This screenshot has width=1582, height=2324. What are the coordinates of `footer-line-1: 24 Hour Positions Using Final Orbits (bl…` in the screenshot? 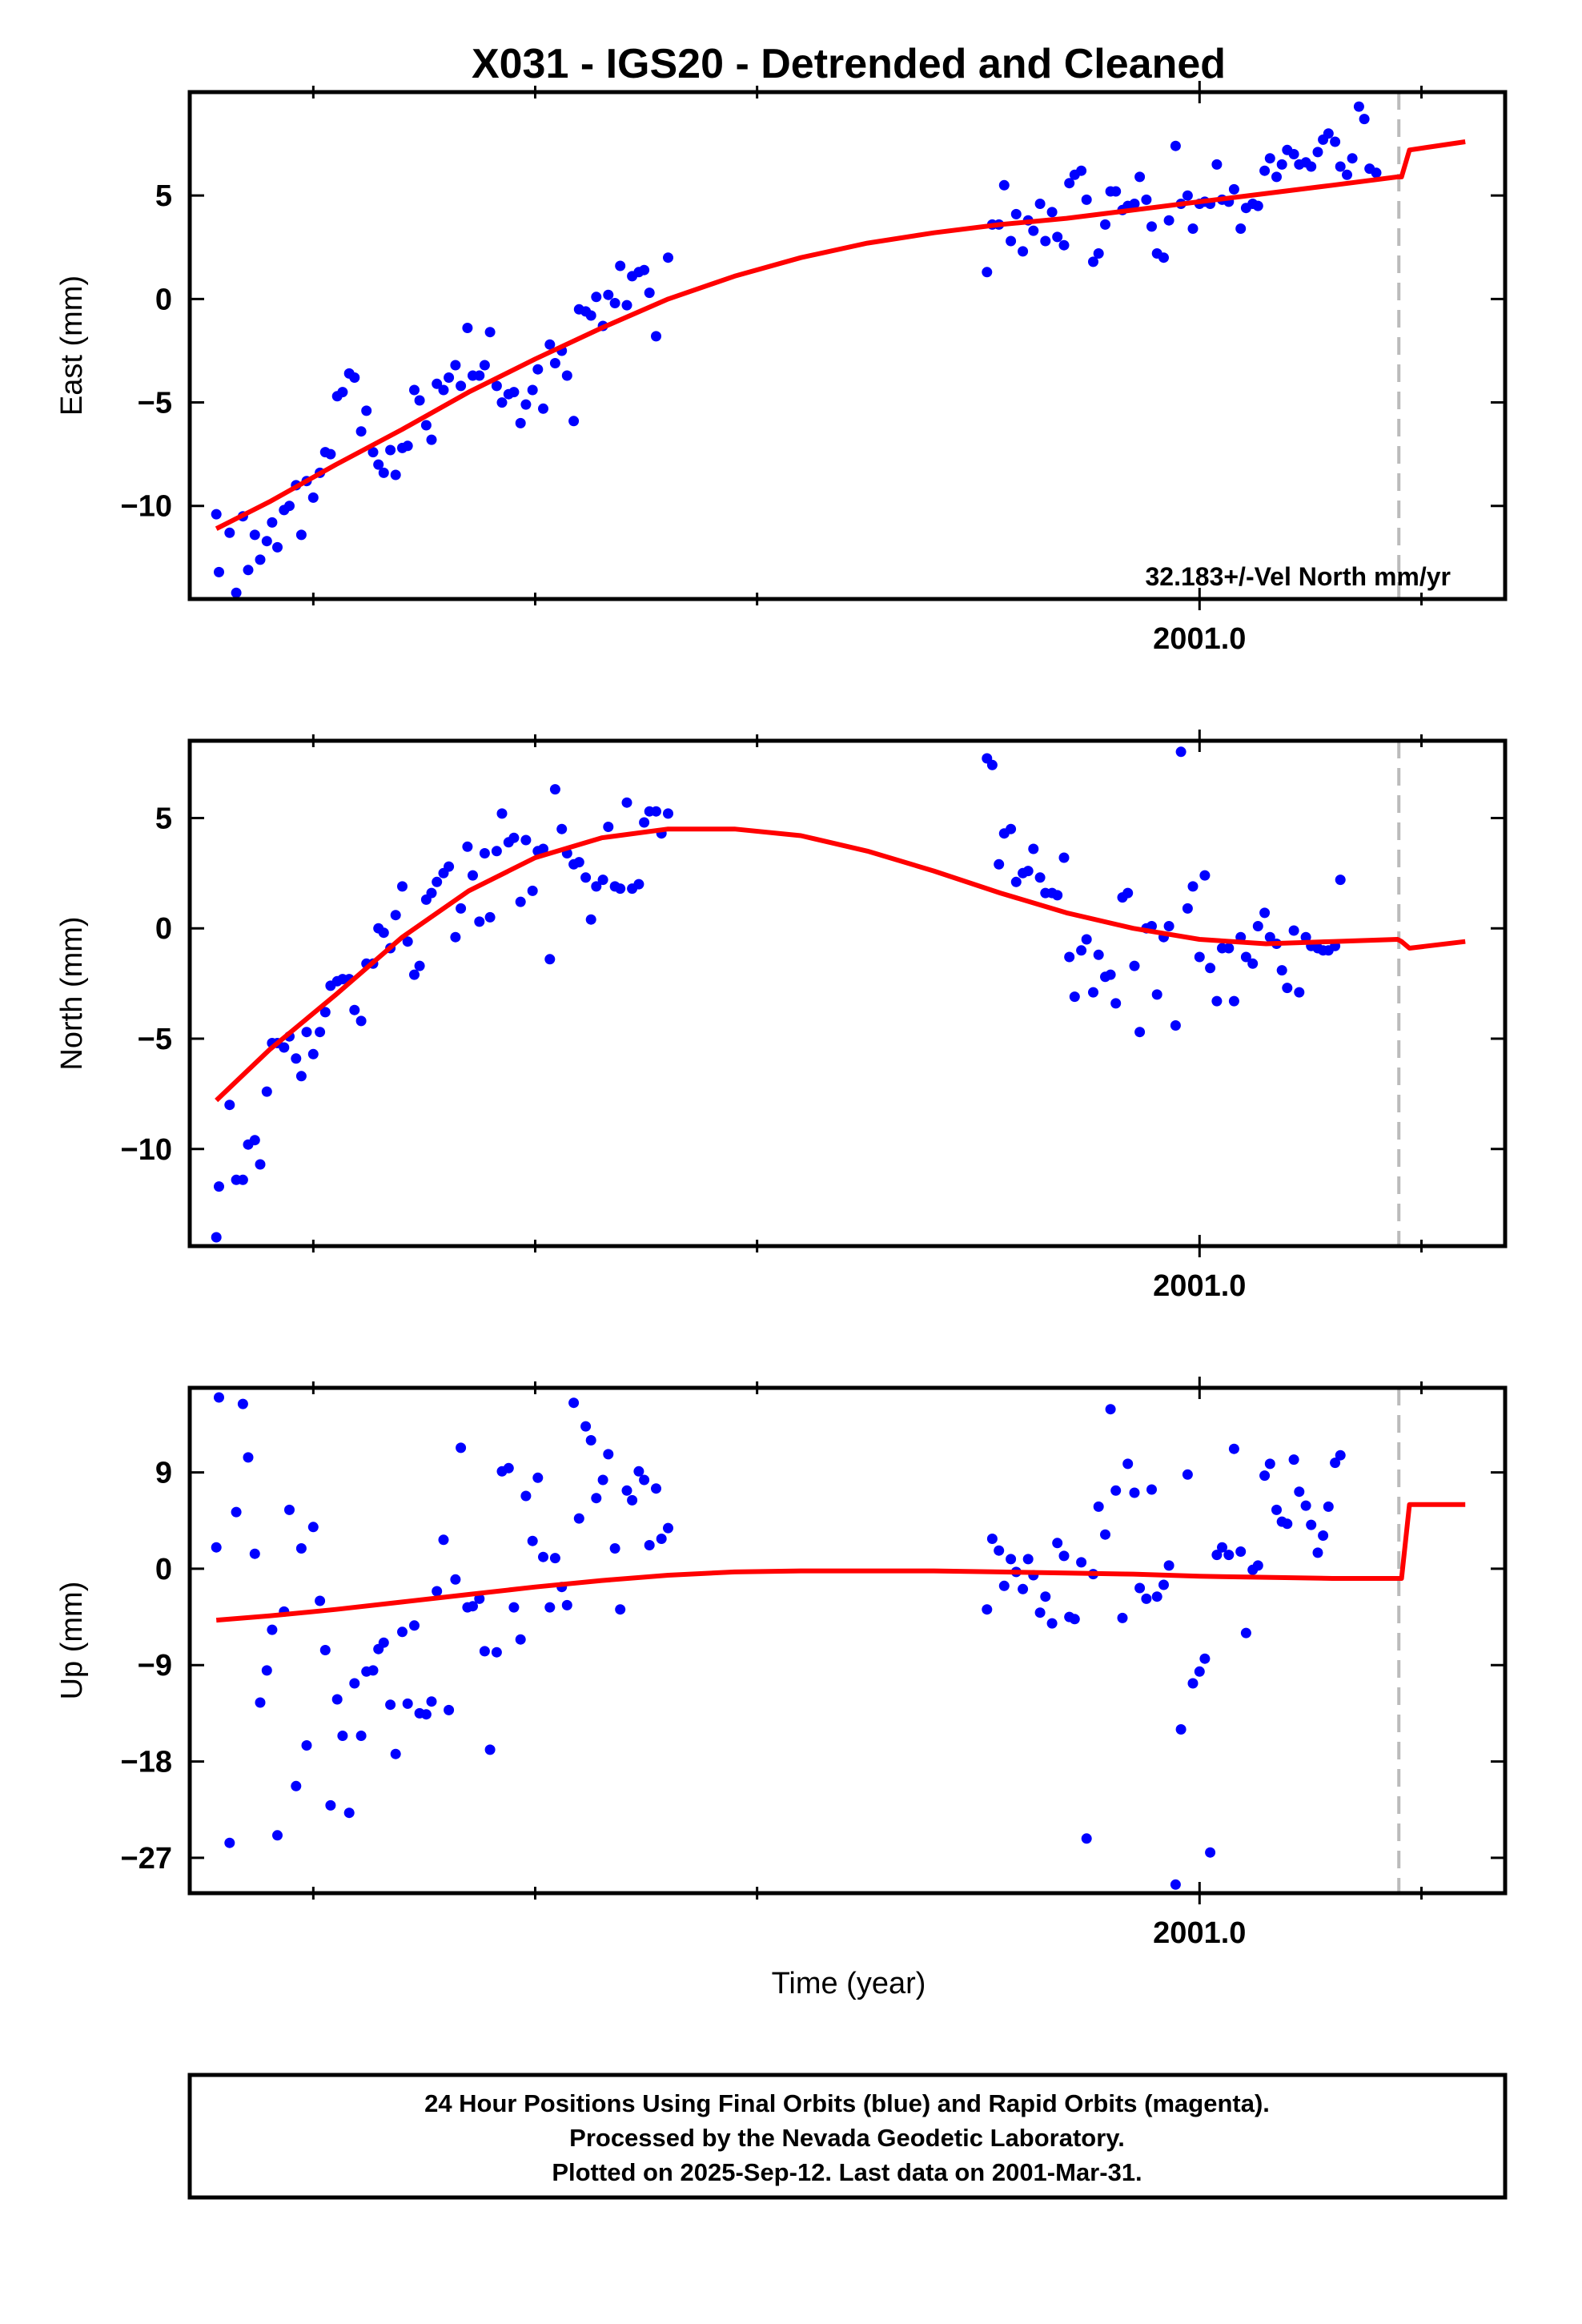 It's located at (847, 2103).